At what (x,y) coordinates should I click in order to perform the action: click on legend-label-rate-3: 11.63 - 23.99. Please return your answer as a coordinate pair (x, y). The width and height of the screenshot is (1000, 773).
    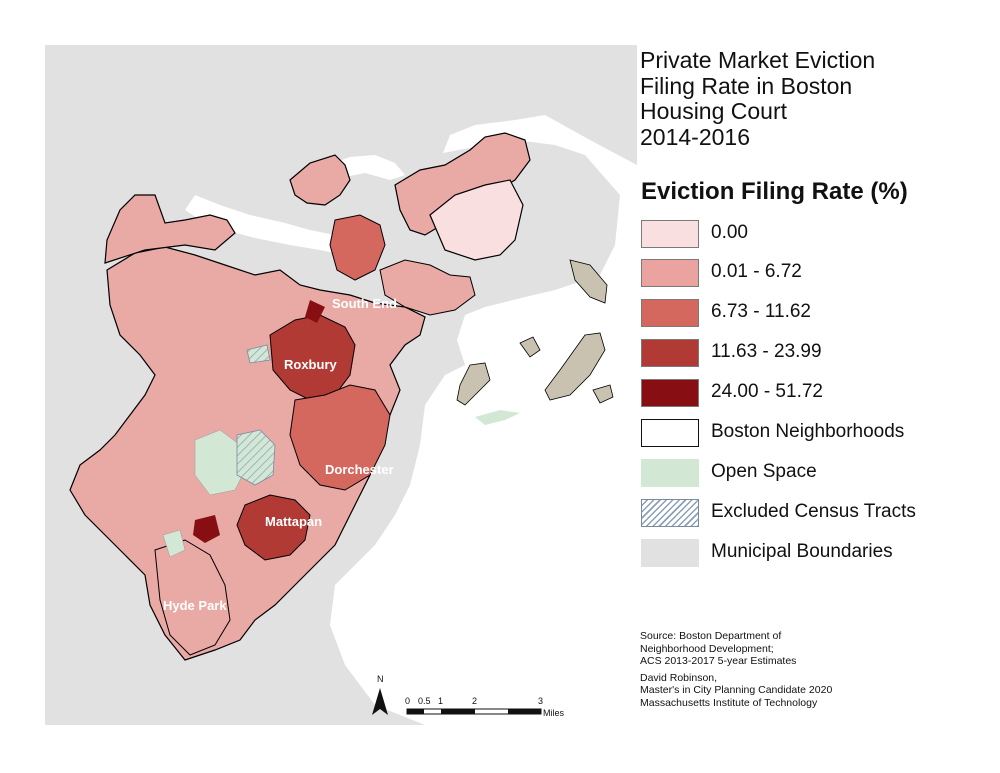
    Looking at the image, I should click on (766, 351).